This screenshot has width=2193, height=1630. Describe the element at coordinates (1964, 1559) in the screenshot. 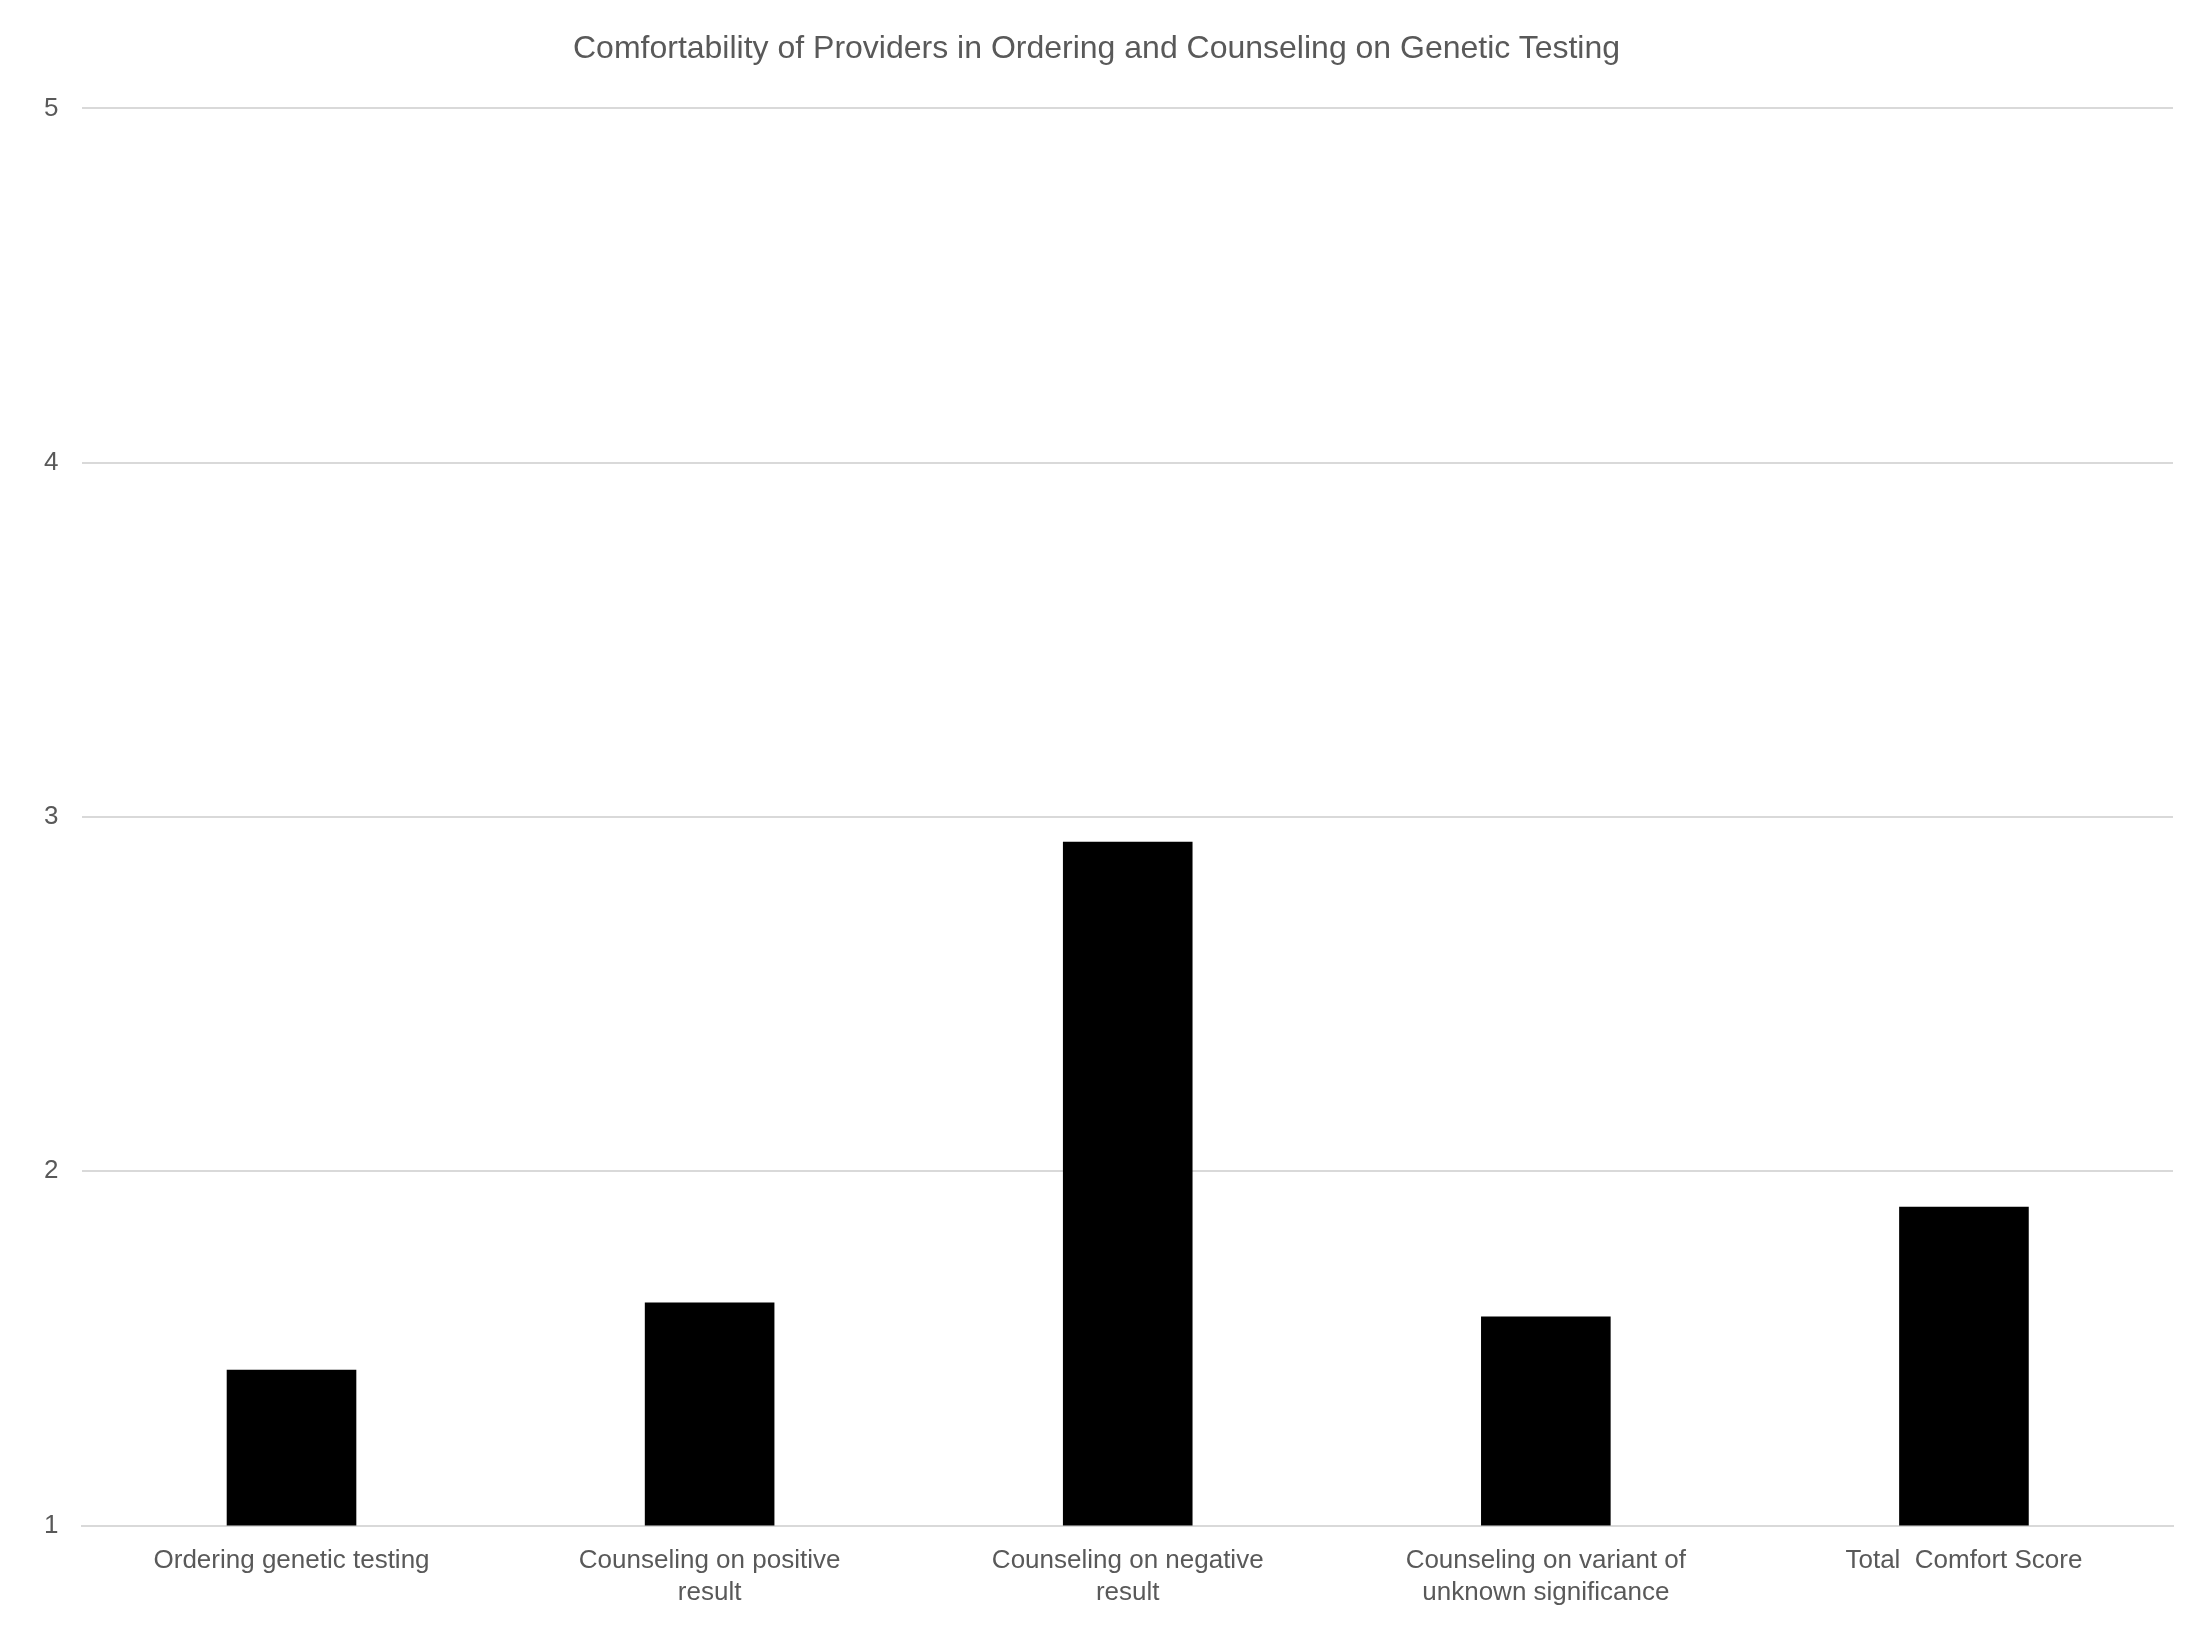

I see `x-tick-label: Total Comfort Score` at that location.